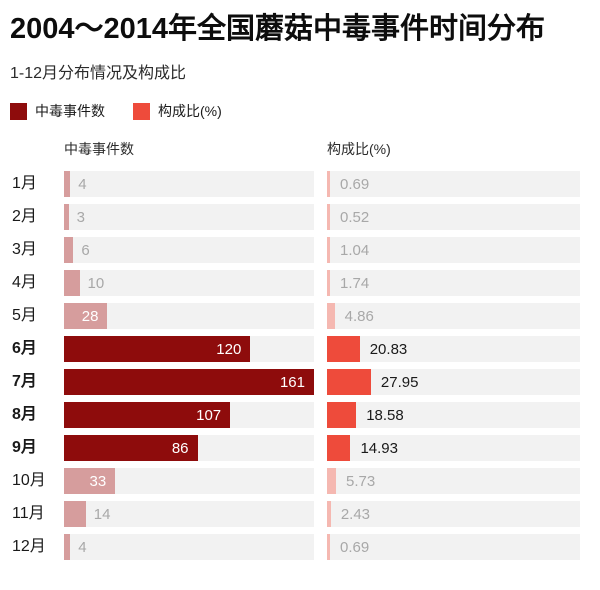  I want to click on count-track: 10, so click(189, 283).